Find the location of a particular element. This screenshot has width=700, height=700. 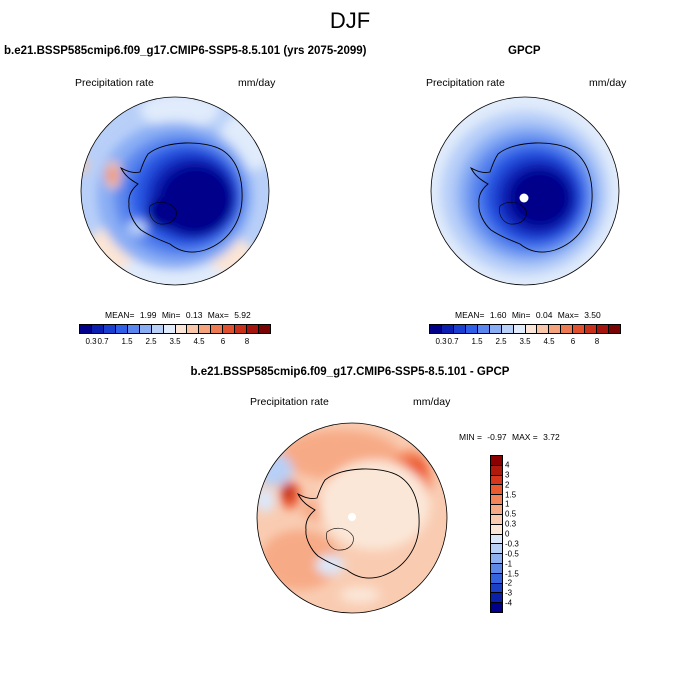

model-min-value: 0.13 is located at coordinates (194, 315).